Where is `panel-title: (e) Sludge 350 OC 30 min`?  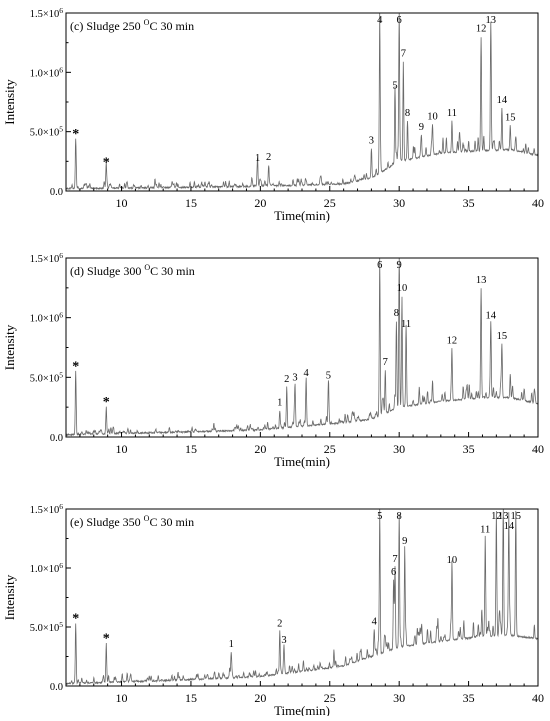 panel-title: (e) Sludge 350 OC 30 min is located at coordinates (132, 521).